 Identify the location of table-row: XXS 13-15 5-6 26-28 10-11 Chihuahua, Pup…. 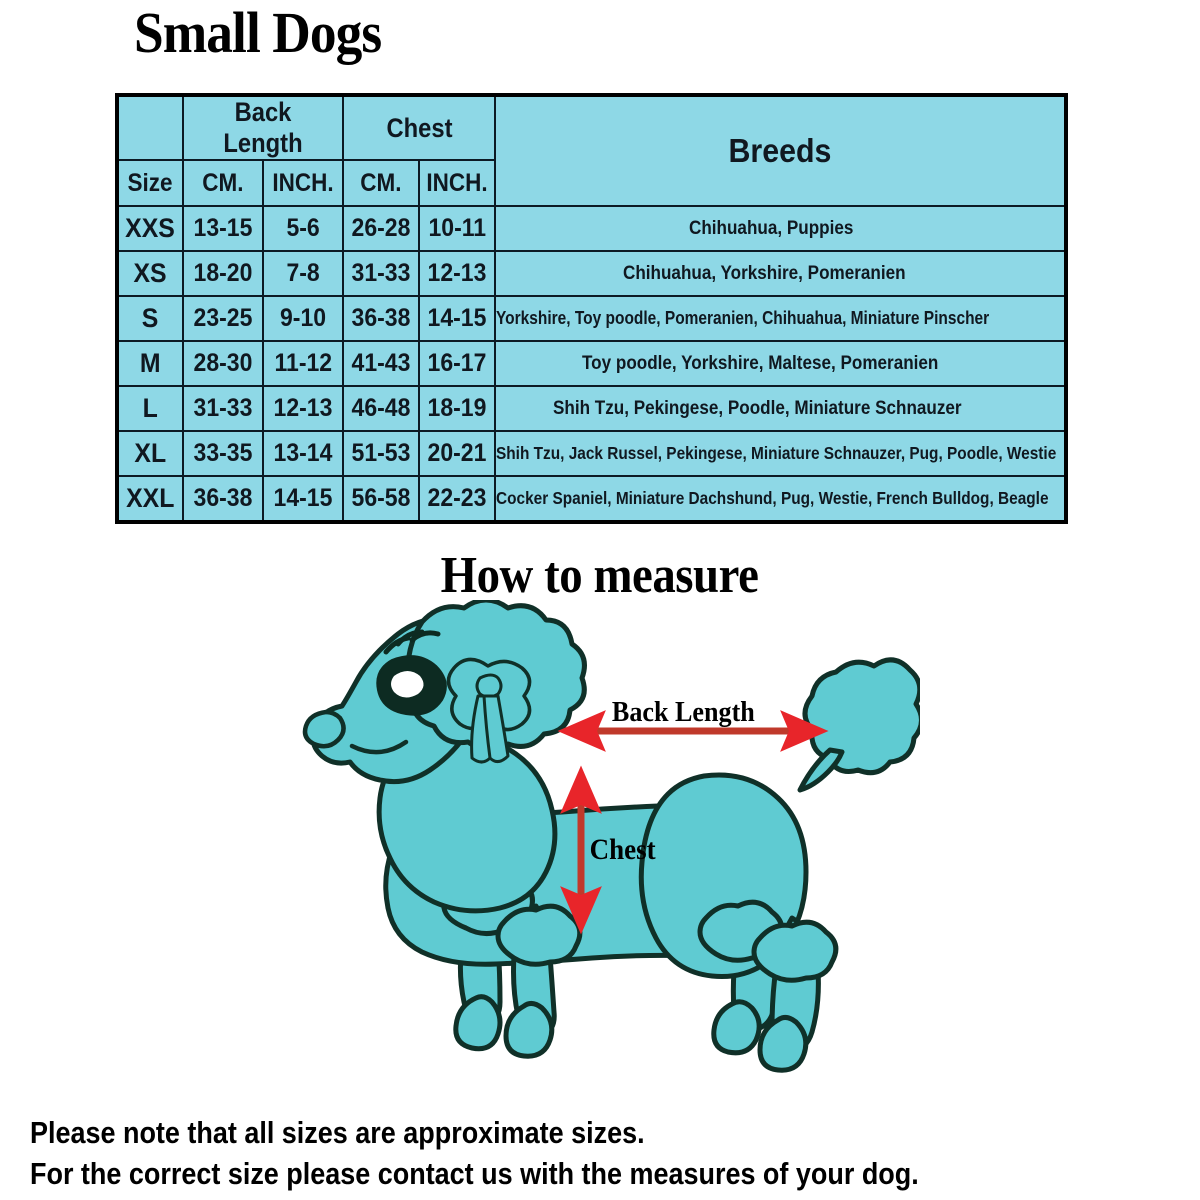
(591, 228).